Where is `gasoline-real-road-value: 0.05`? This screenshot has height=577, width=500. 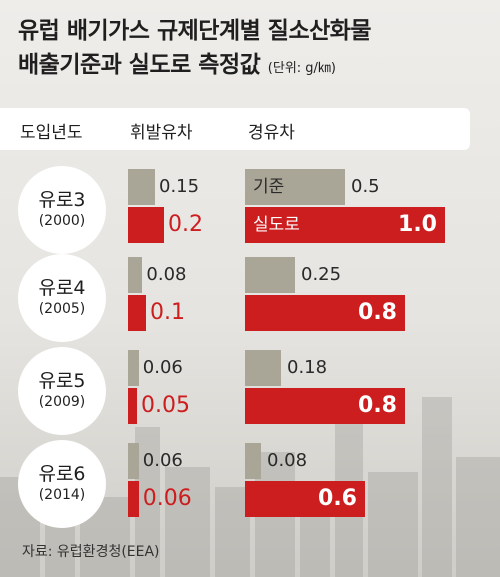 gasoline-real-road-value: 0.05 is located at coordinates (165, 405).